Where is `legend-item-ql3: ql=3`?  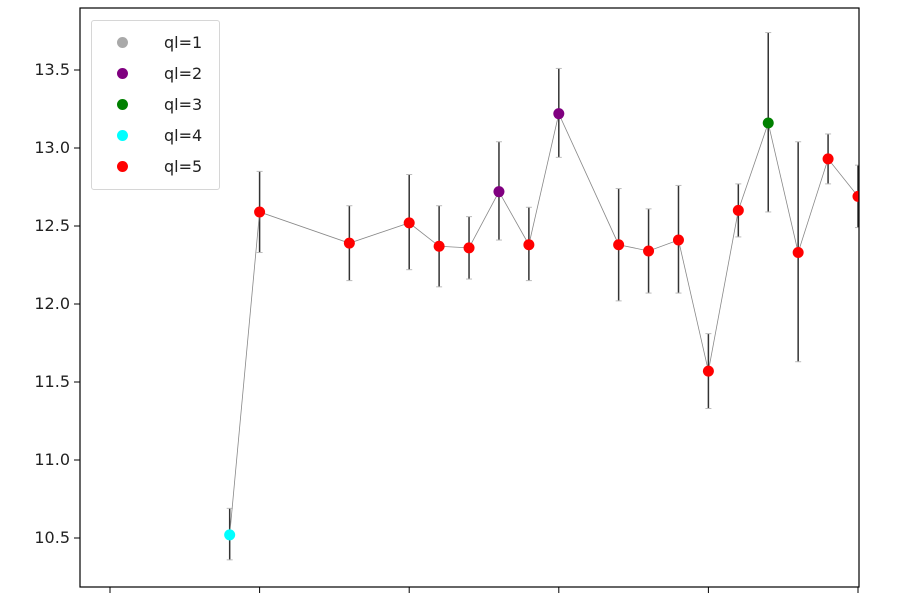
legend-item-ql3: ql=3 is located at coordinates (155, 105).